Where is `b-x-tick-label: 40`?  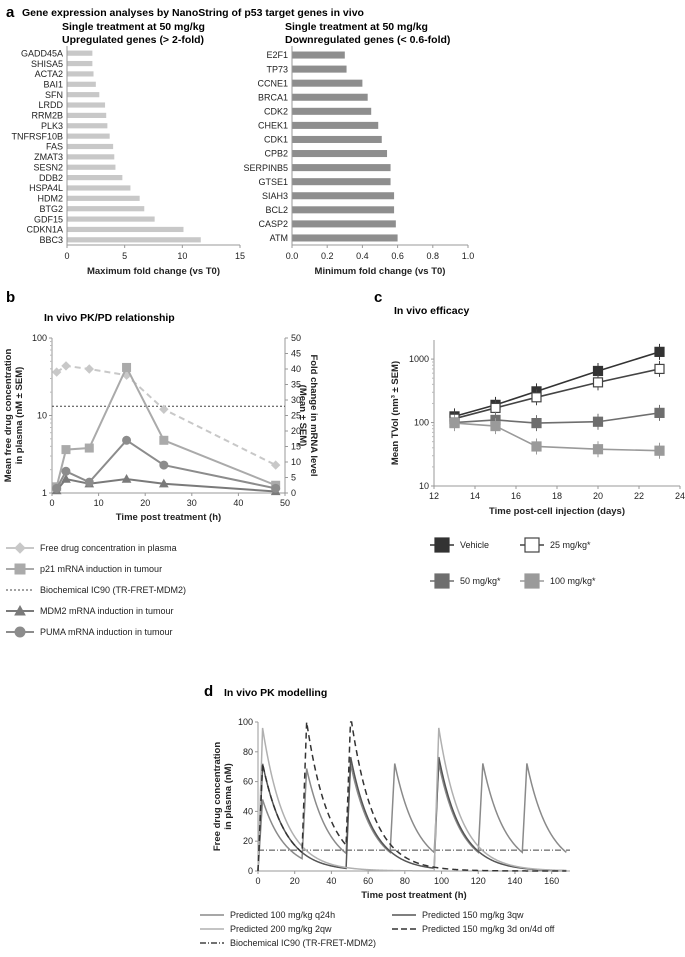 b-x-tick-label: 40 is located at coordinates (238, 503).